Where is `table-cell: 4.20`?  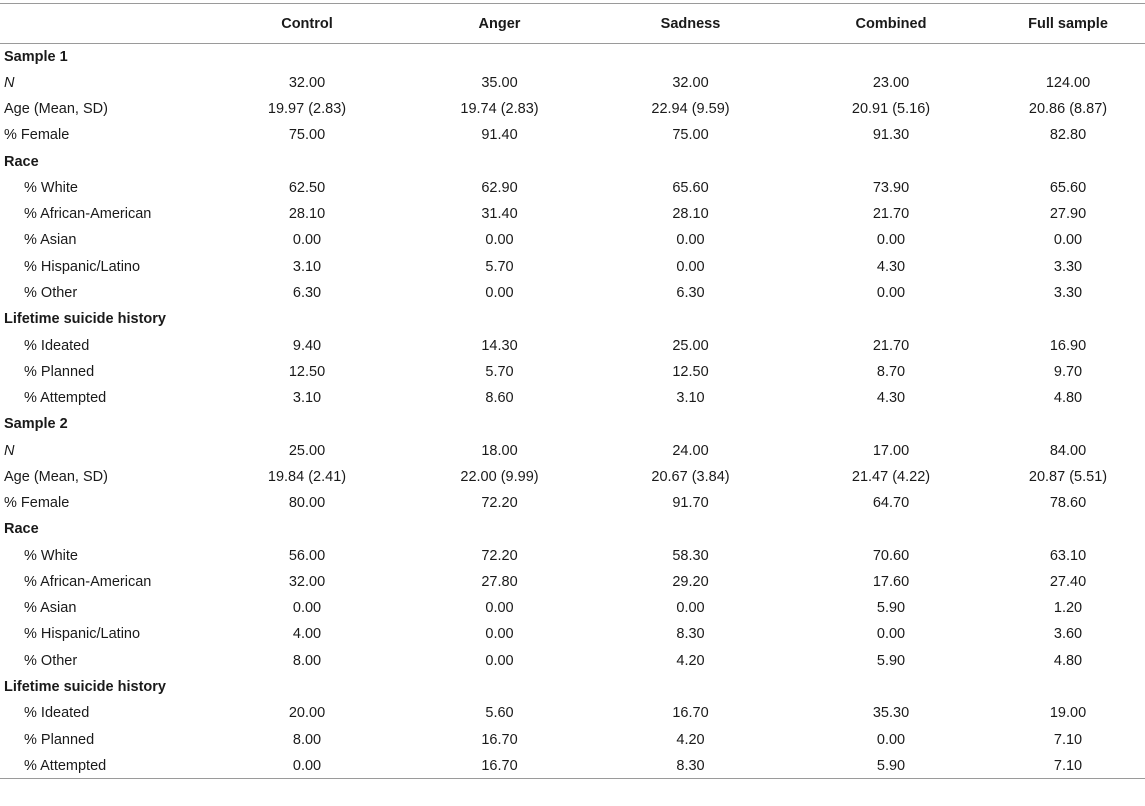 table-cell: 4.20 is located at coordinates (690, 660).